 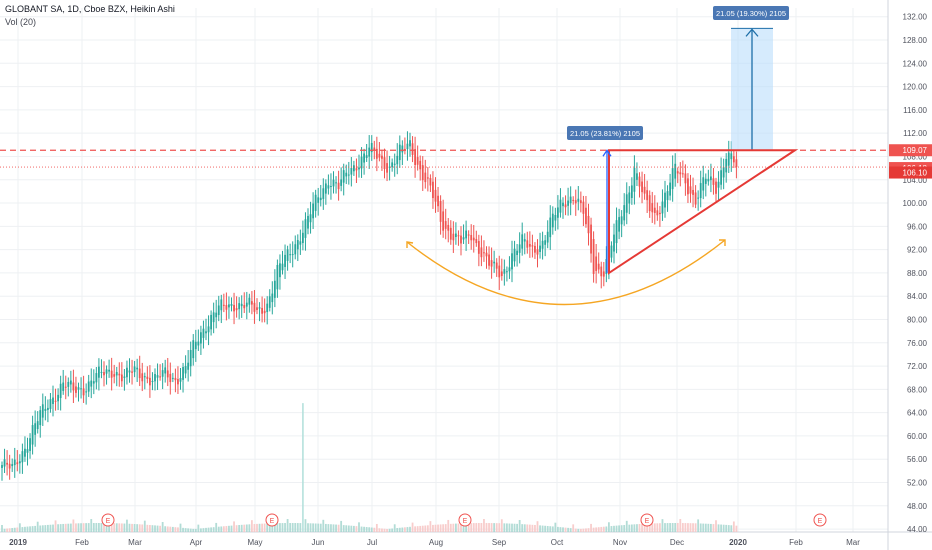 What do you see at coordinates (915, 87) in the screenshot?
I see `price-tick-label: 120.00` at bounding box center [915, 87].